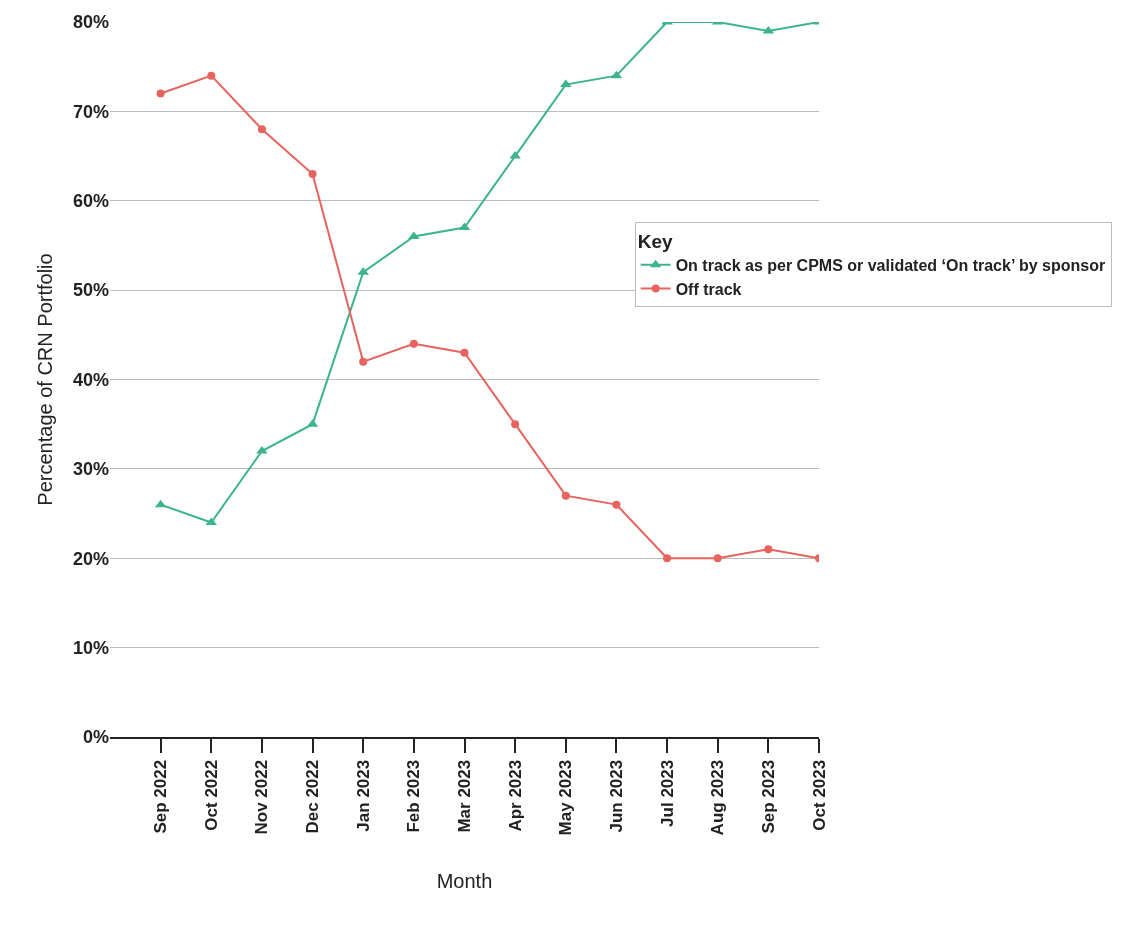 This screenshot has height=927, width=1124. Describe the element at coordinates (45, 379) in the screenshot. I see `y-axis-title: Percentage of CRN Portfolio` at that location.